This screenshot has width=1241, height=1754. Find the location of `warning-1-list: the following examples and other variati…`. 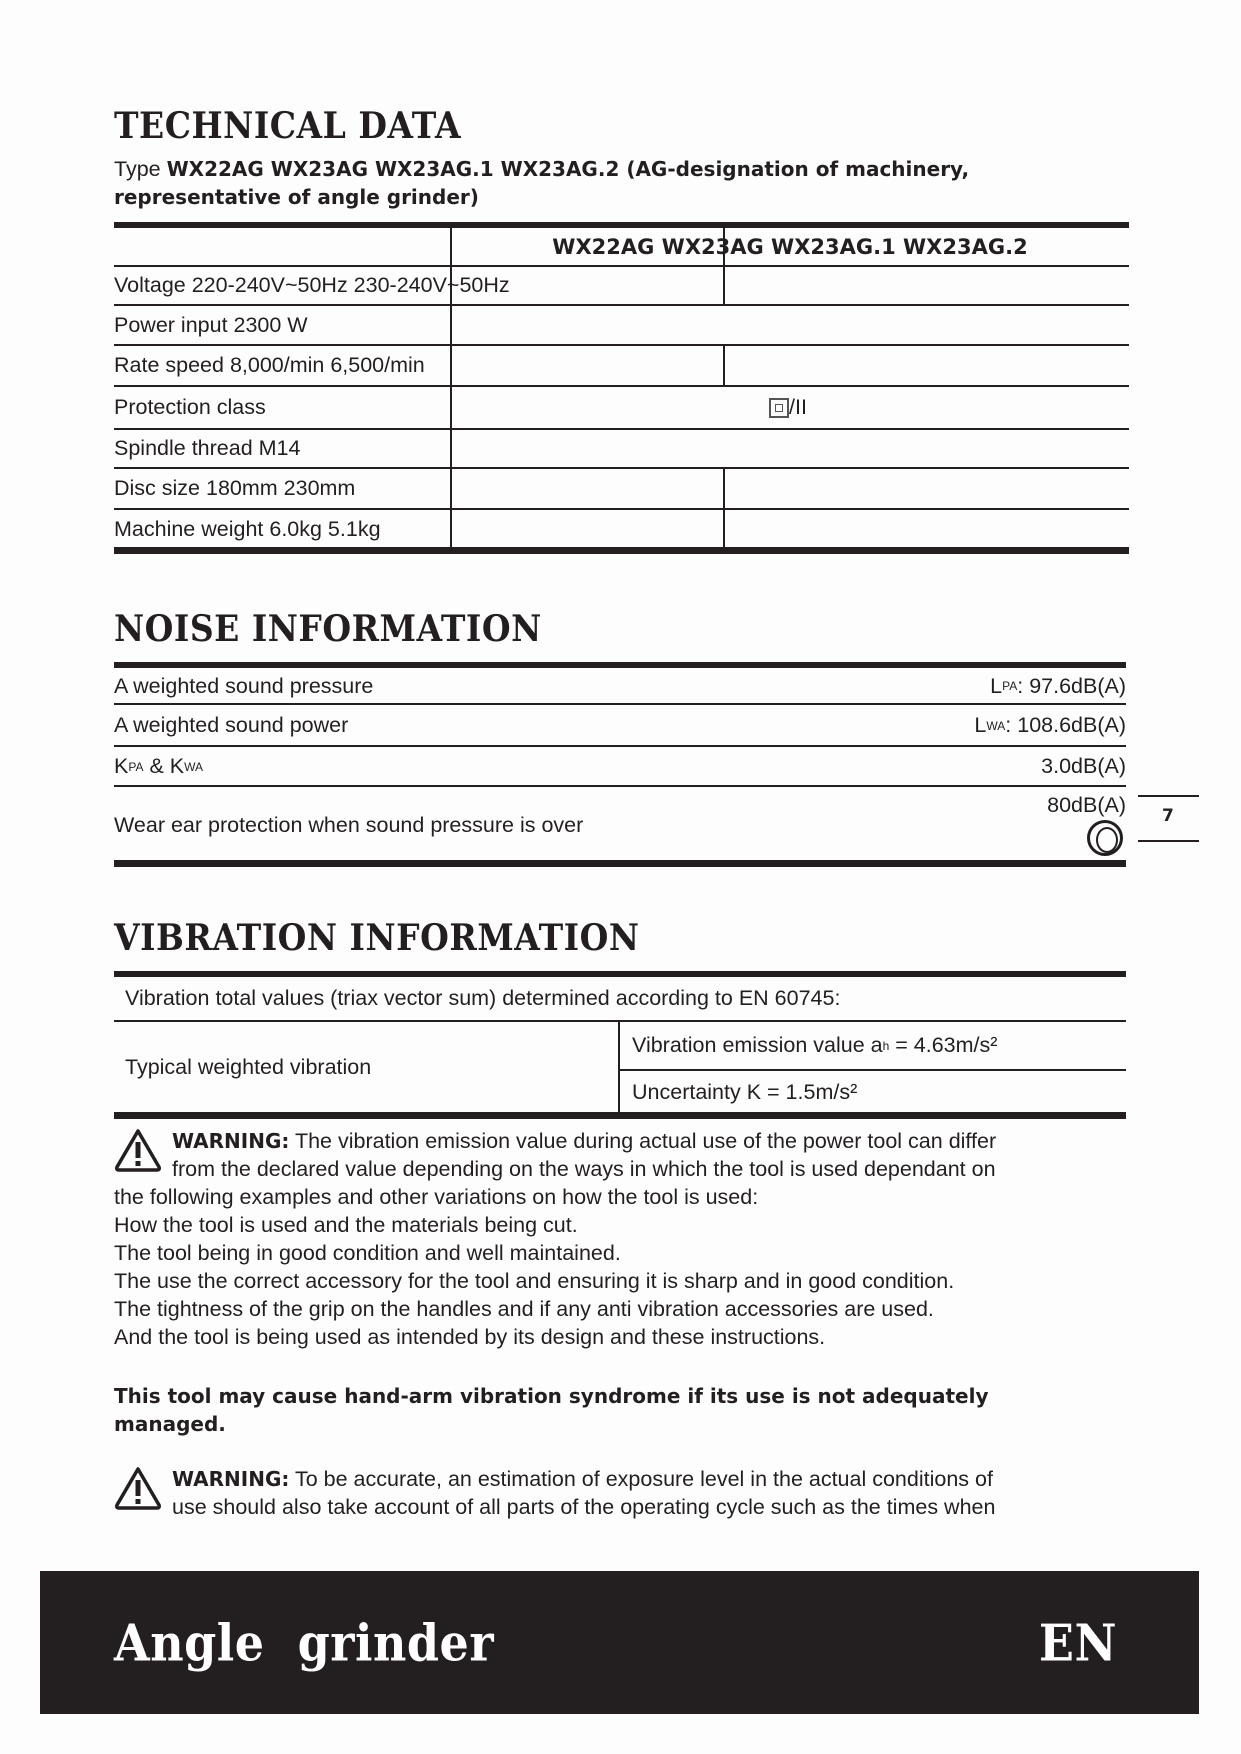

warning-1-list: the following examples and other variati… is located at coordinates (534, 1267).